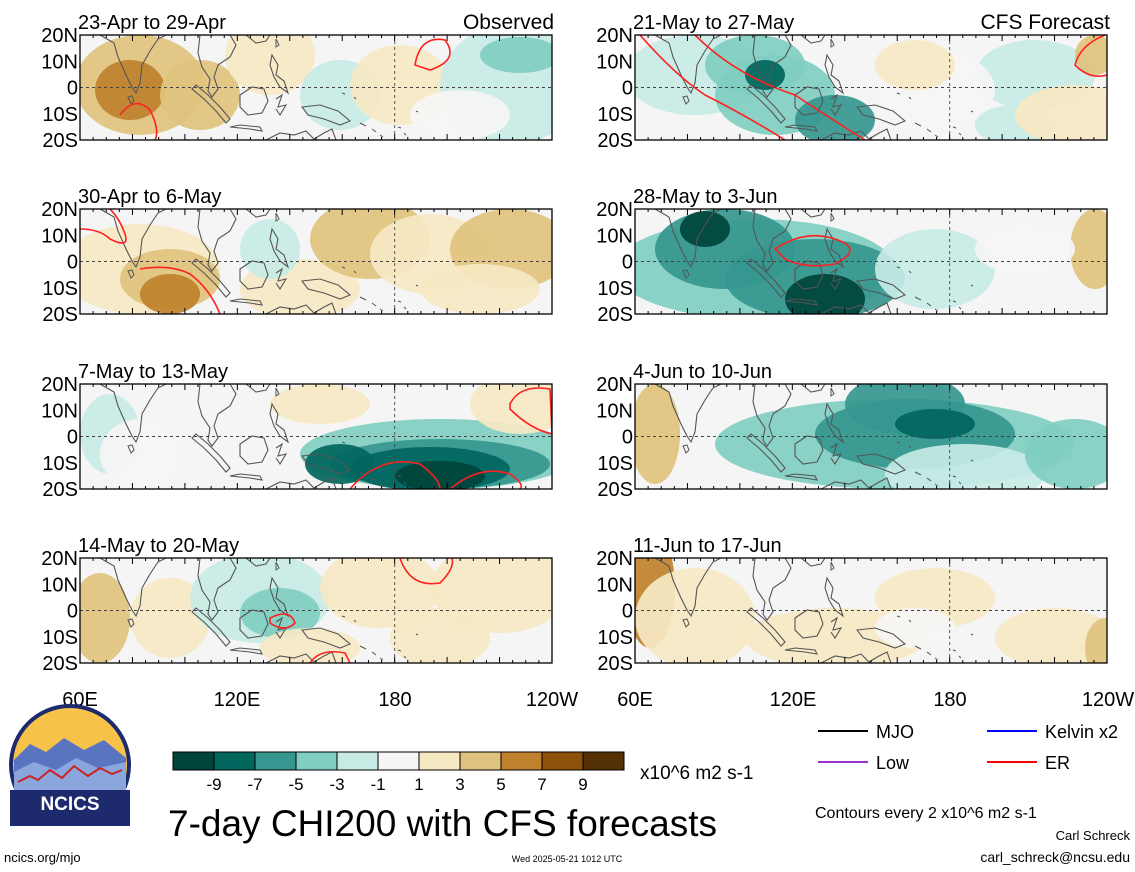  Describe the element at coordinates (541, 784) in the screenshot. I see `colorbar-tick-label: 7` at that location.